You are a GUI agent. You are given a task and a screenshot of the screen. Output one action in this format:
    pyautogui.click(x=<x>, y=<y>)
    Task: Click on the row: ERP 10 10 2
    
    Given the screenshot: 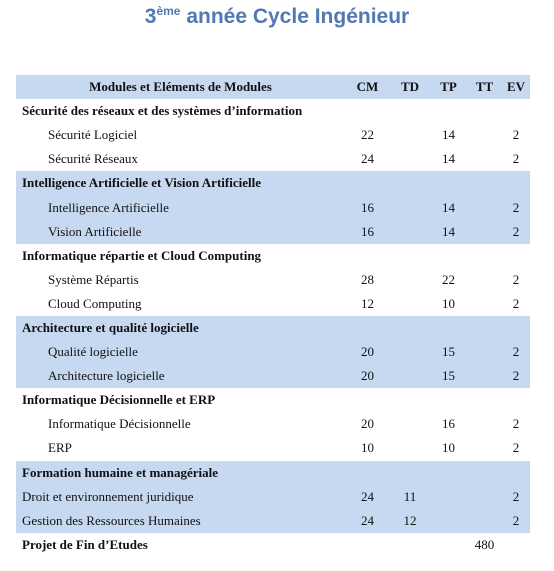 What is the action you would take?
    pyautogui.click(x=273, y=448)
    